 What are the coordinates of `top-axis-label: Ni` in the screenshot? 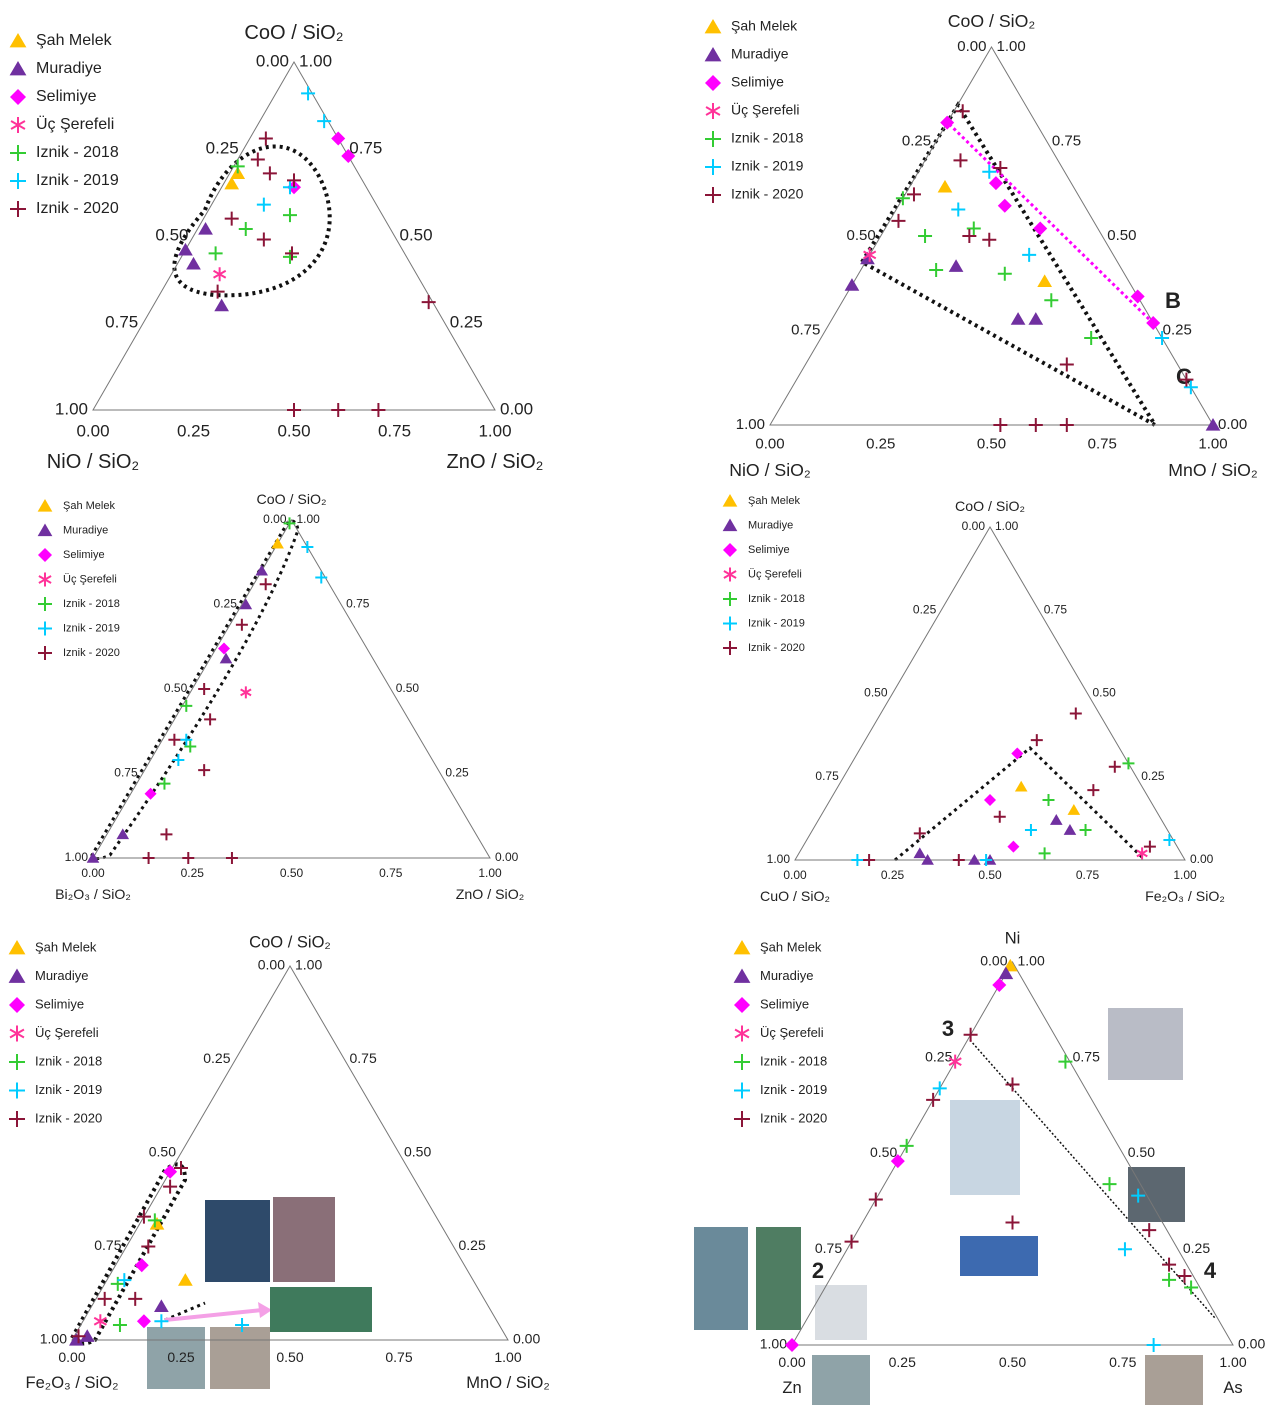 It's located at (1013, 937).